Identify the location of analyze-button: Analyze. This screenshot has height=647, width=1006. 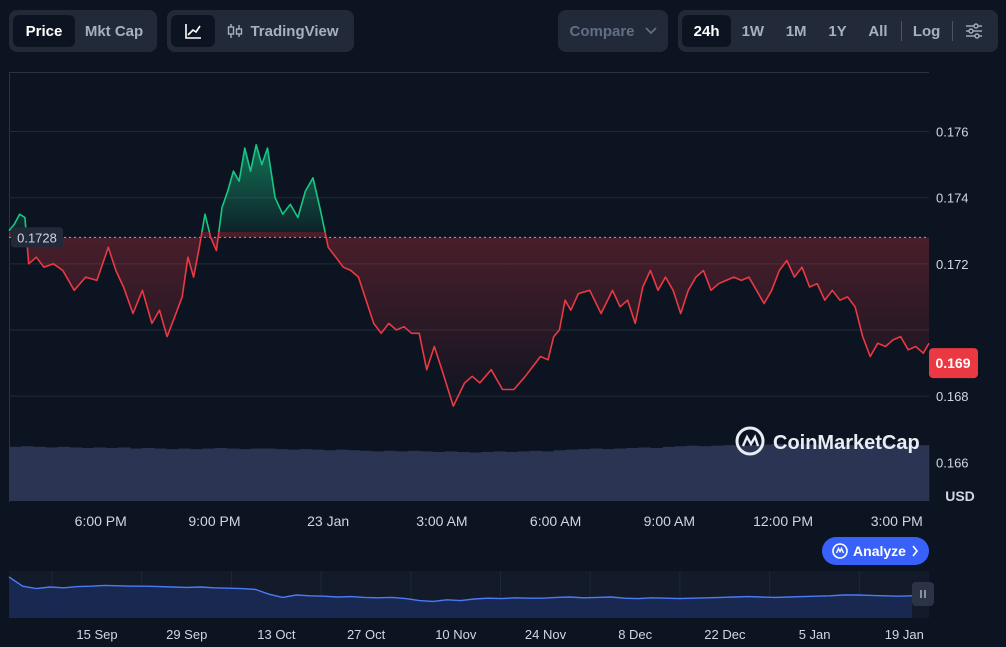
(875, 551).